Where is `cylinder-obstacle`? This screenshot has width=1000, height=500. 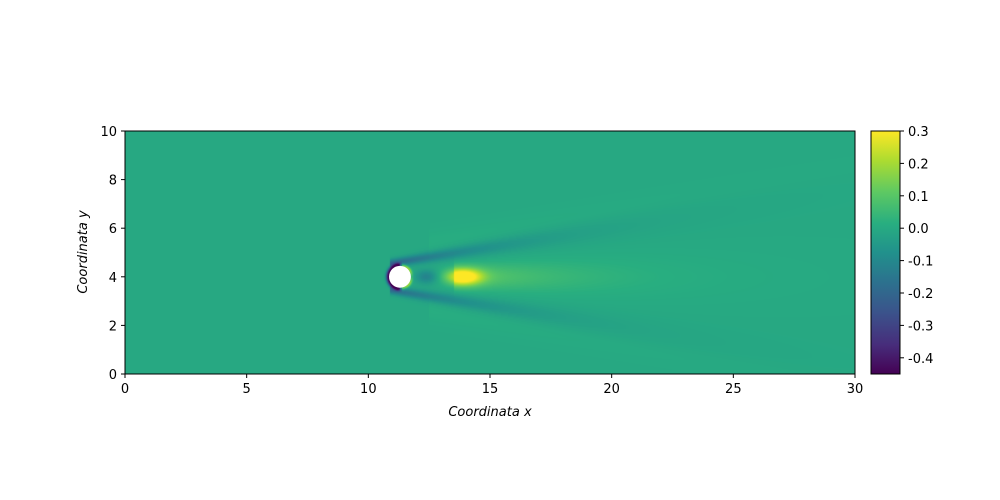
cylinder-obstacle is located at coordinates (400, 276).